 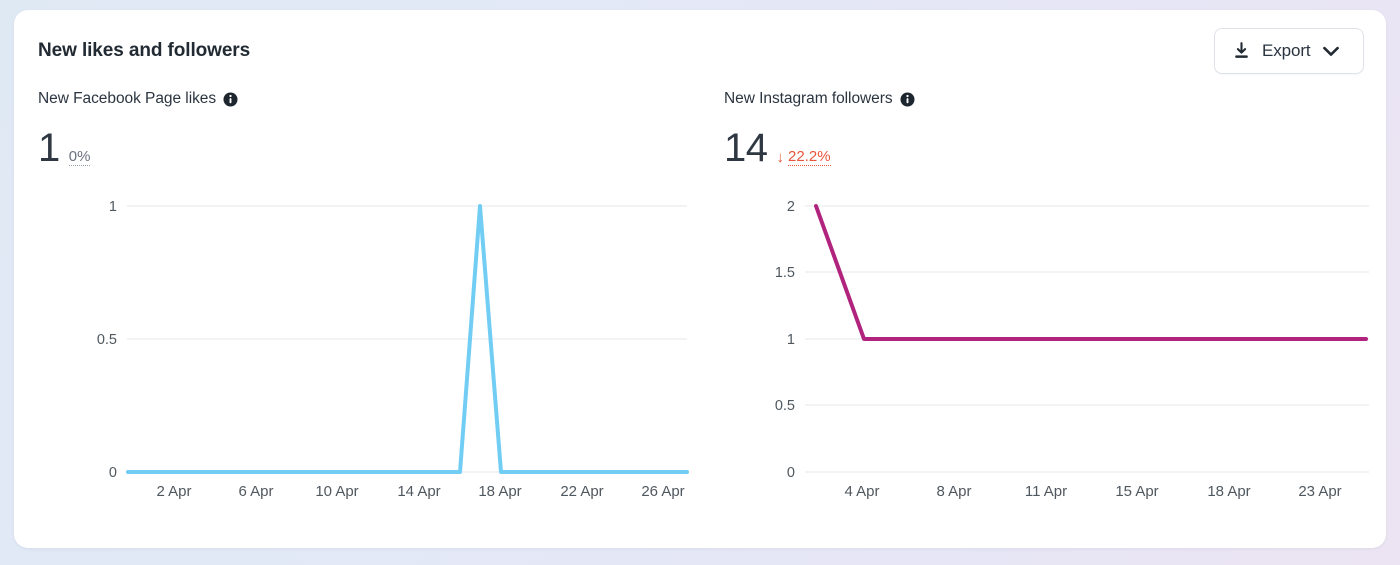 I want to click on y-axis-labels-facebook: 1 0.5 0, so click(x=107, y=340).